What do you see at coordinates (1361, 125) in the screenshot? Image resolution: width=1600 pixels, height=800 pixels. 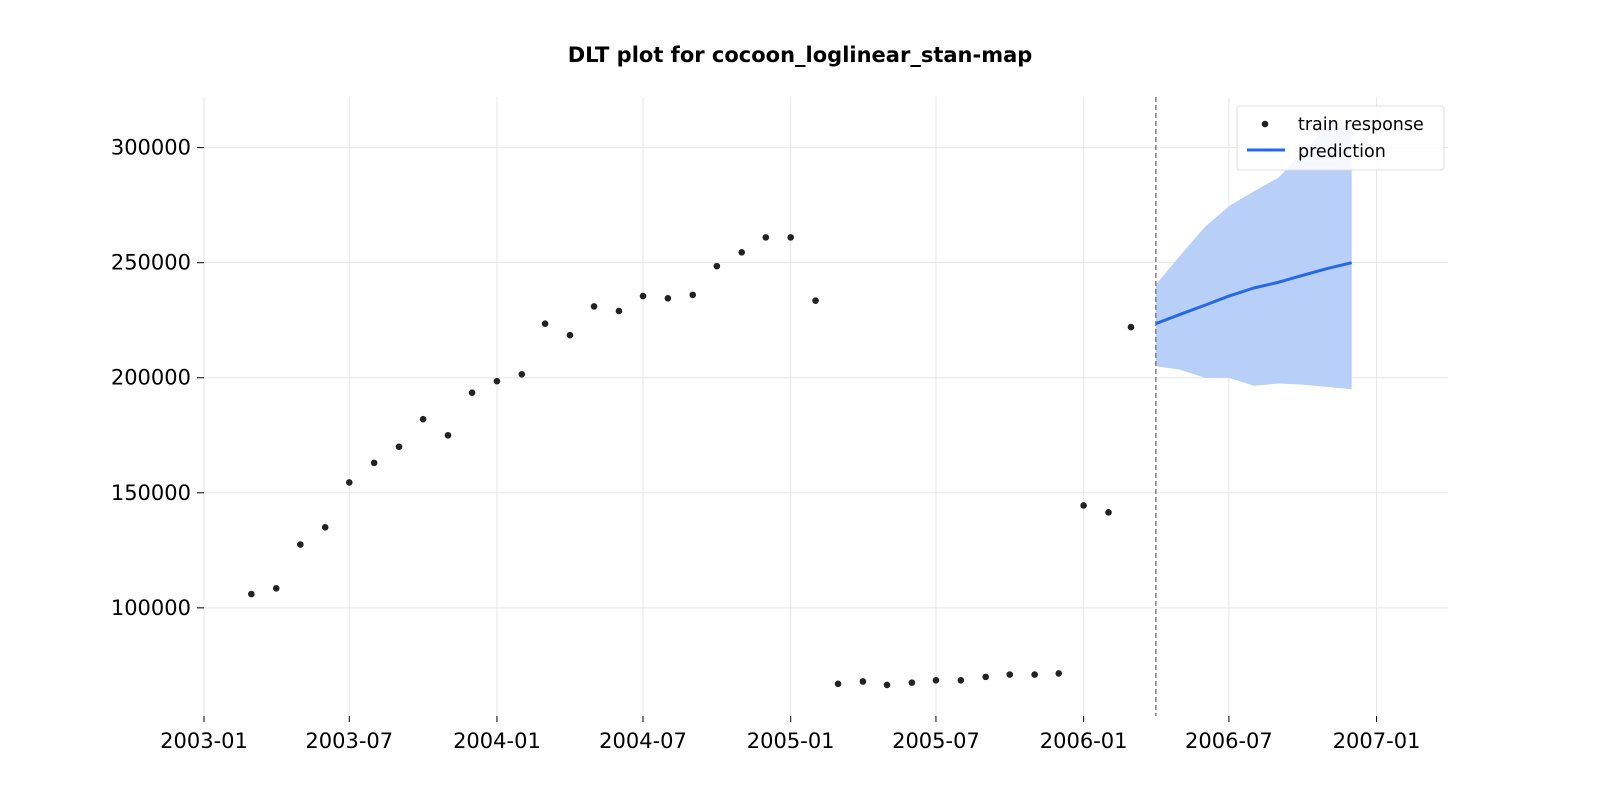 I see `legend-train-label: train response` at bounding box center [1361, 125].